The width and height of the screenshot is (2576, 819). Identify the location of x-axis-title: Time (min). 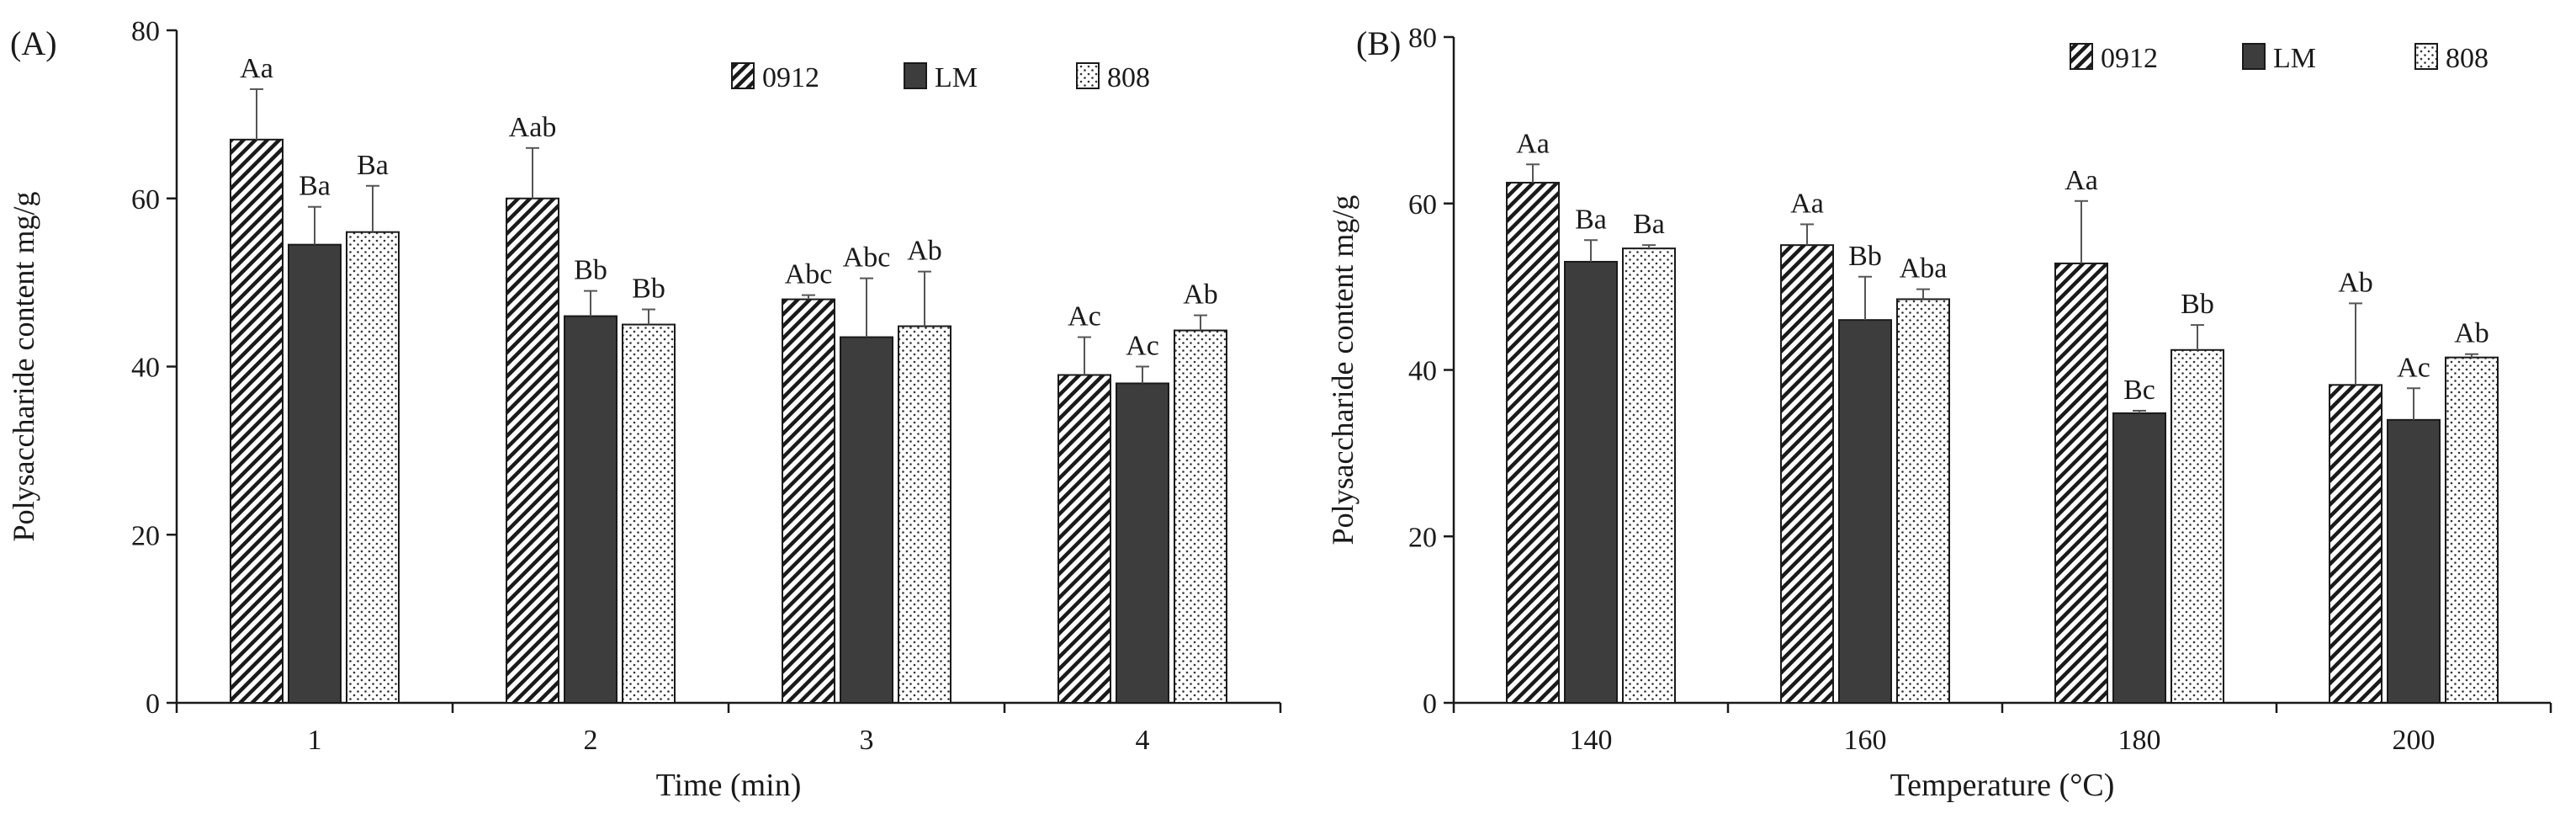
(729, 785).